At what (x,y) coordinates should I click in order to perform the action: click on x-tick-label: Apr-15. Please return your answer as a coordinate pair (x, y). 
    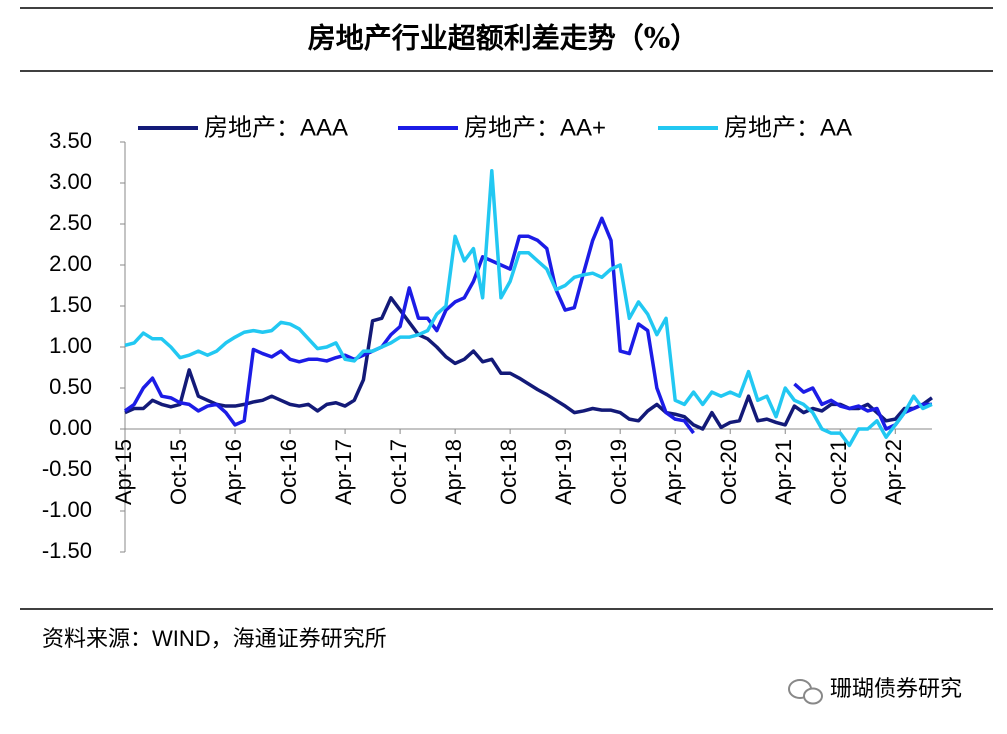
    Looking at the image, I should click on (123, 472).